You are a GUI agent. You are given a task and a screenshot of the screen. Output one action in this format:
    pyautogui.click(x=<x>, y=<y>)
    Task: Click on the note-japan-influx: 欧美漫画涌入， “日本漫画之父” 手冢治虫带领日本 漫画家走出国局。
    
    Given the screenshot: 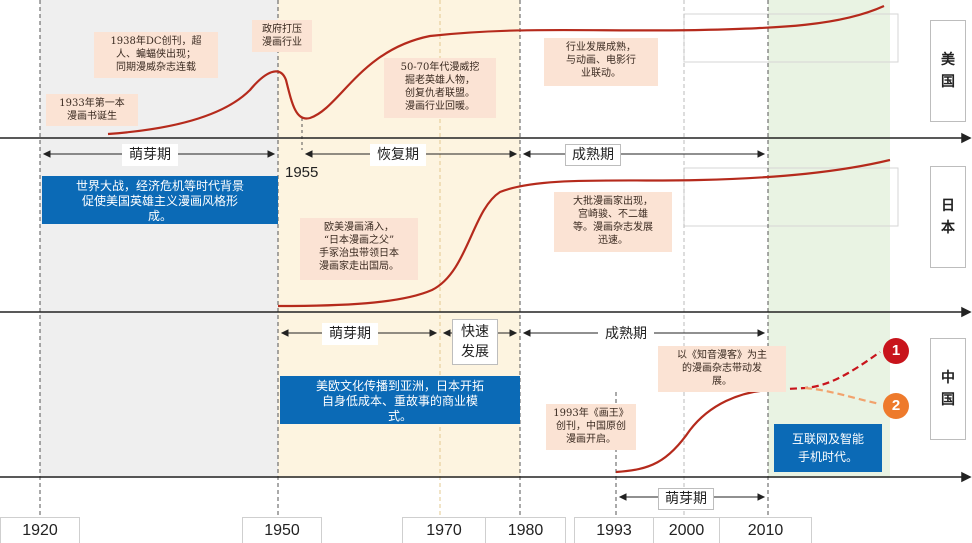 What is the action you would take?
    pyautogui.click(x=359, y=249)
    